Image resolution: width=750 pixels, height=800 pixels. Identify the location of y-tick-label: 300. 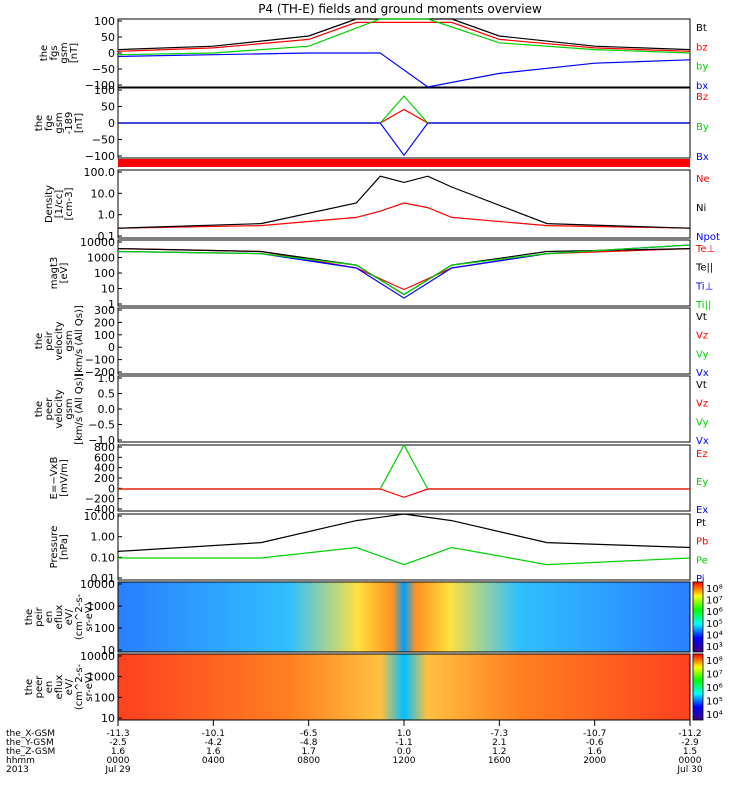
(104, 310).